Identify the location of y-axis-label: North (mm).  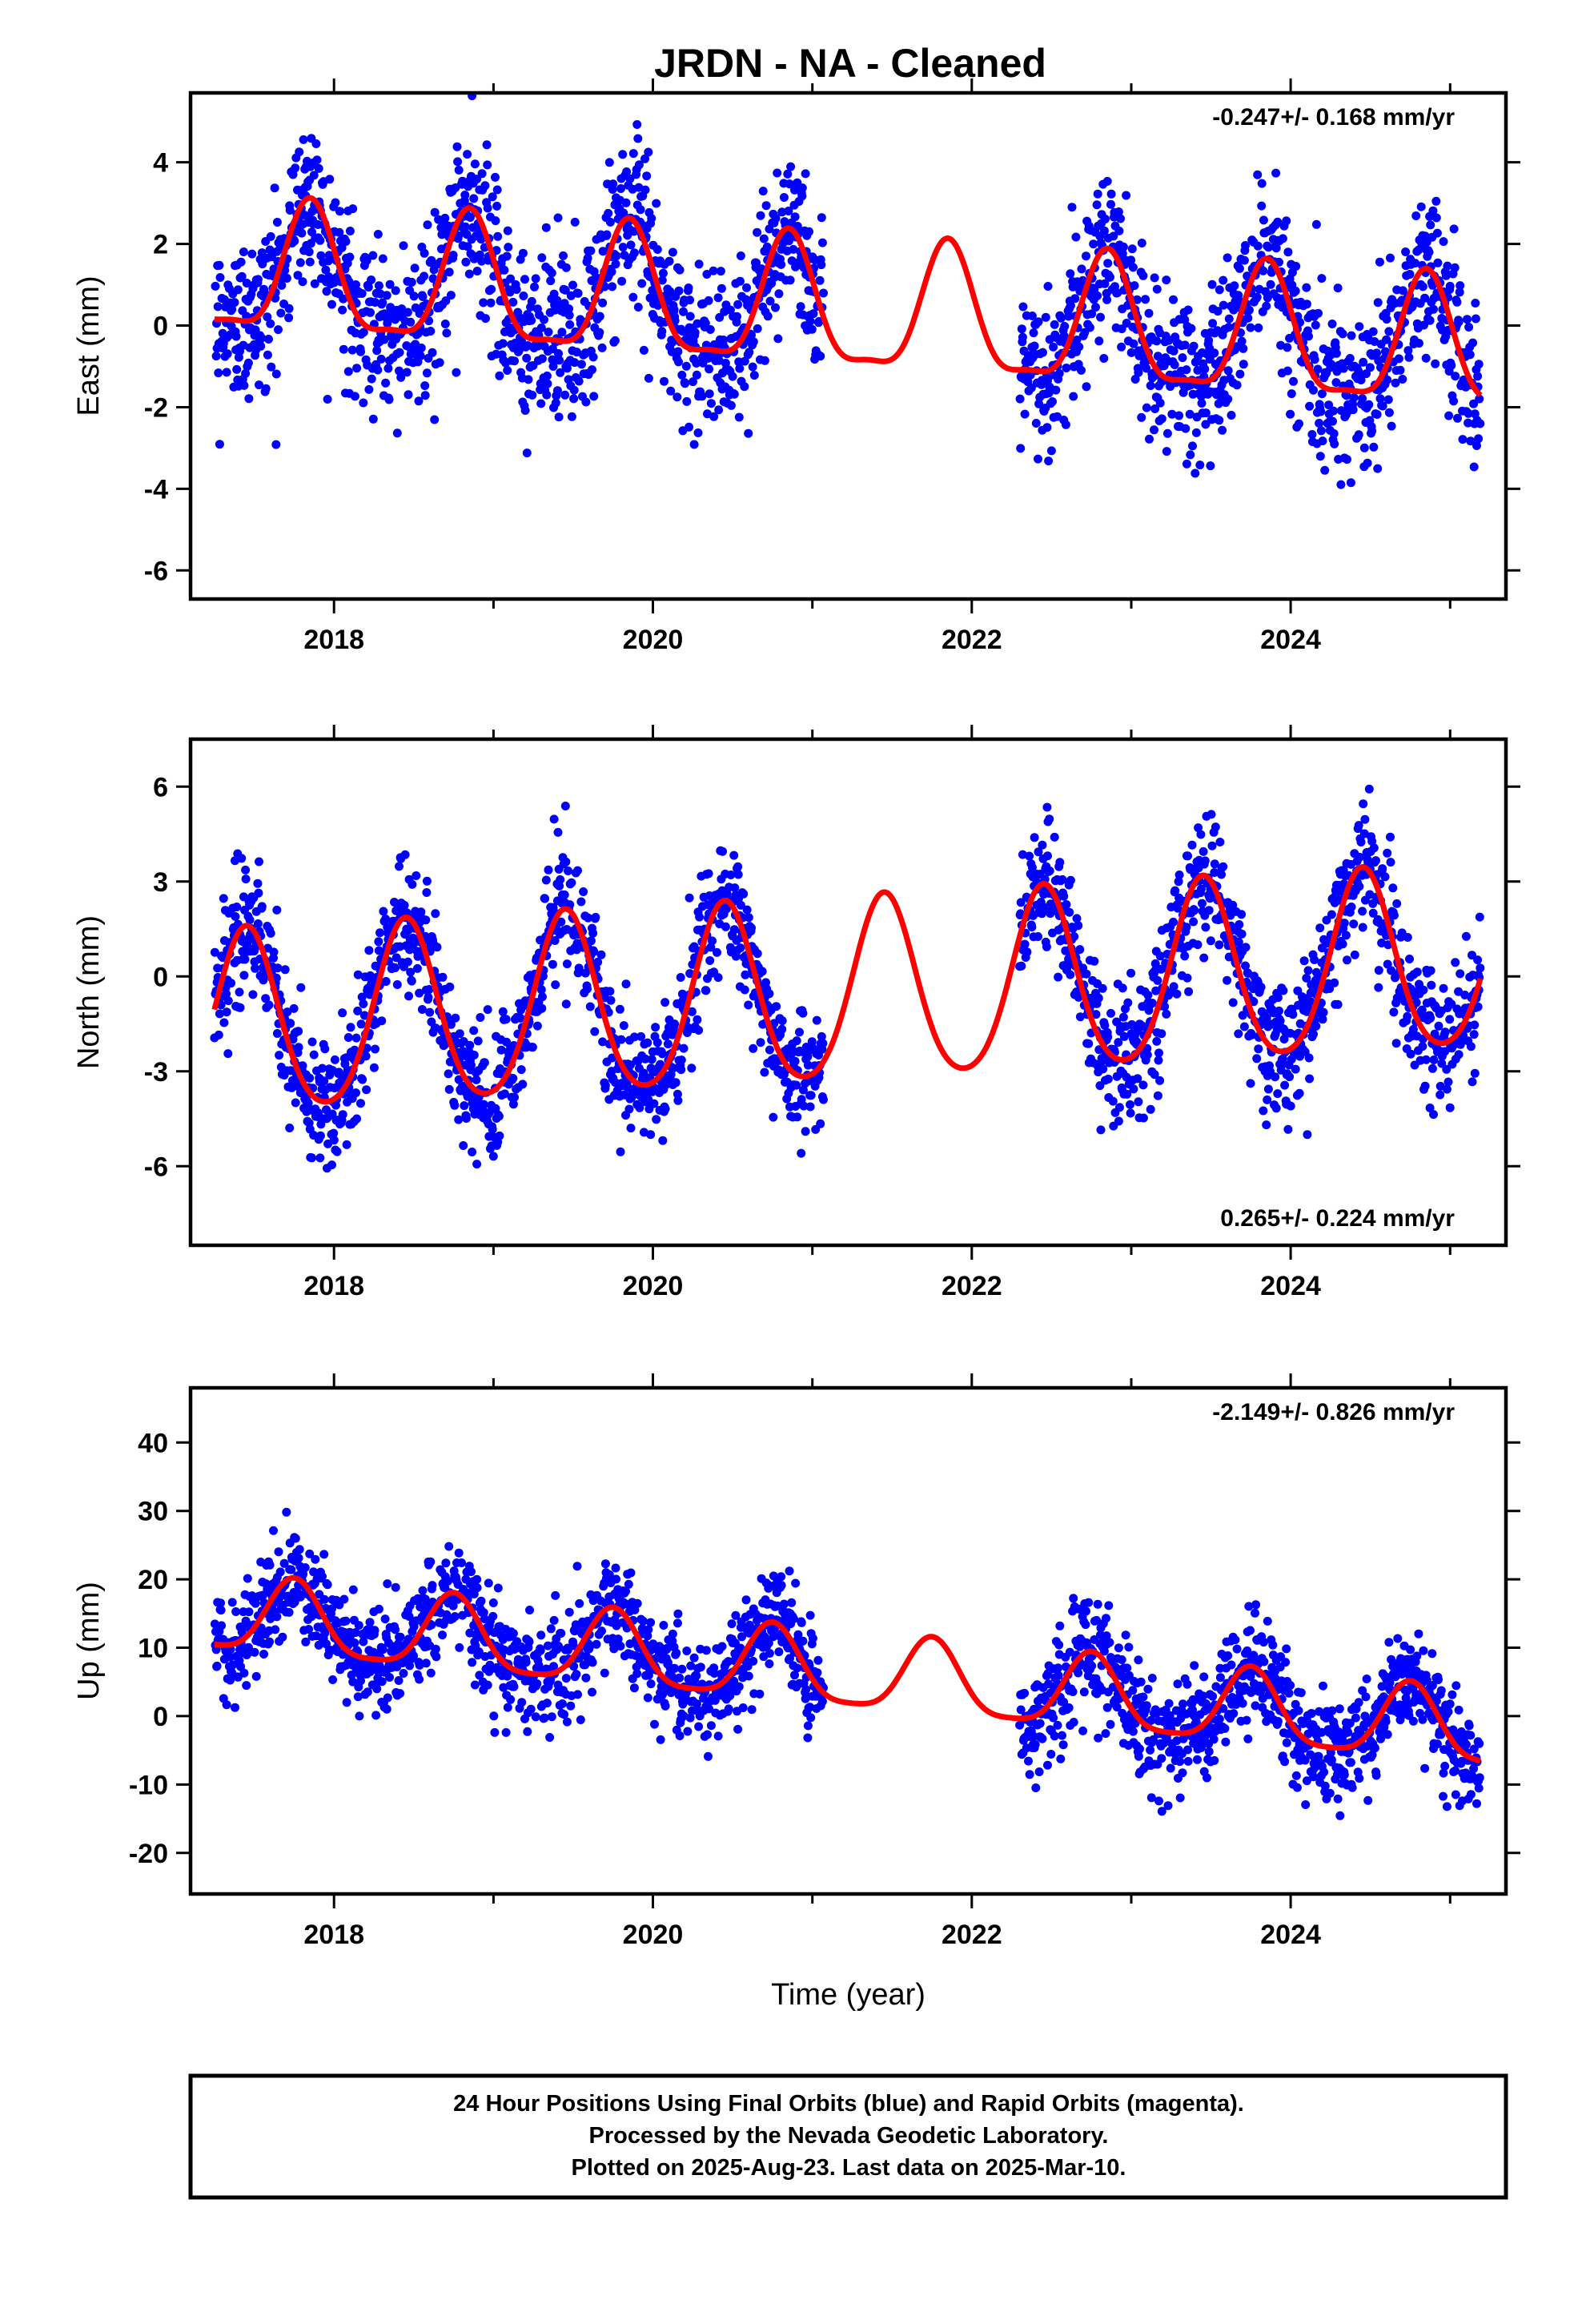
(89, 992).